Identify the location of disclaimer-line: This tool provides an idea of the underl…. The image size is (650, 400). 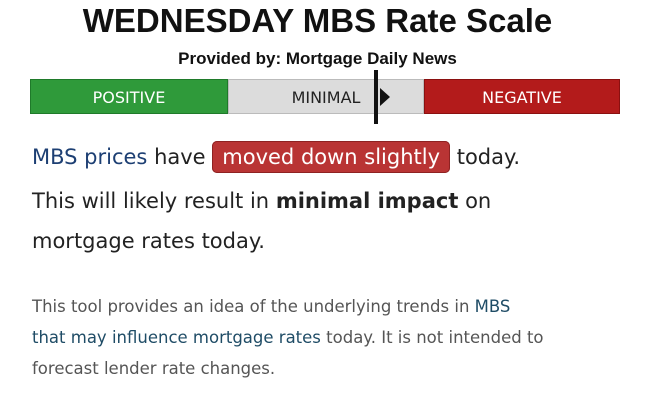
(271, 306).